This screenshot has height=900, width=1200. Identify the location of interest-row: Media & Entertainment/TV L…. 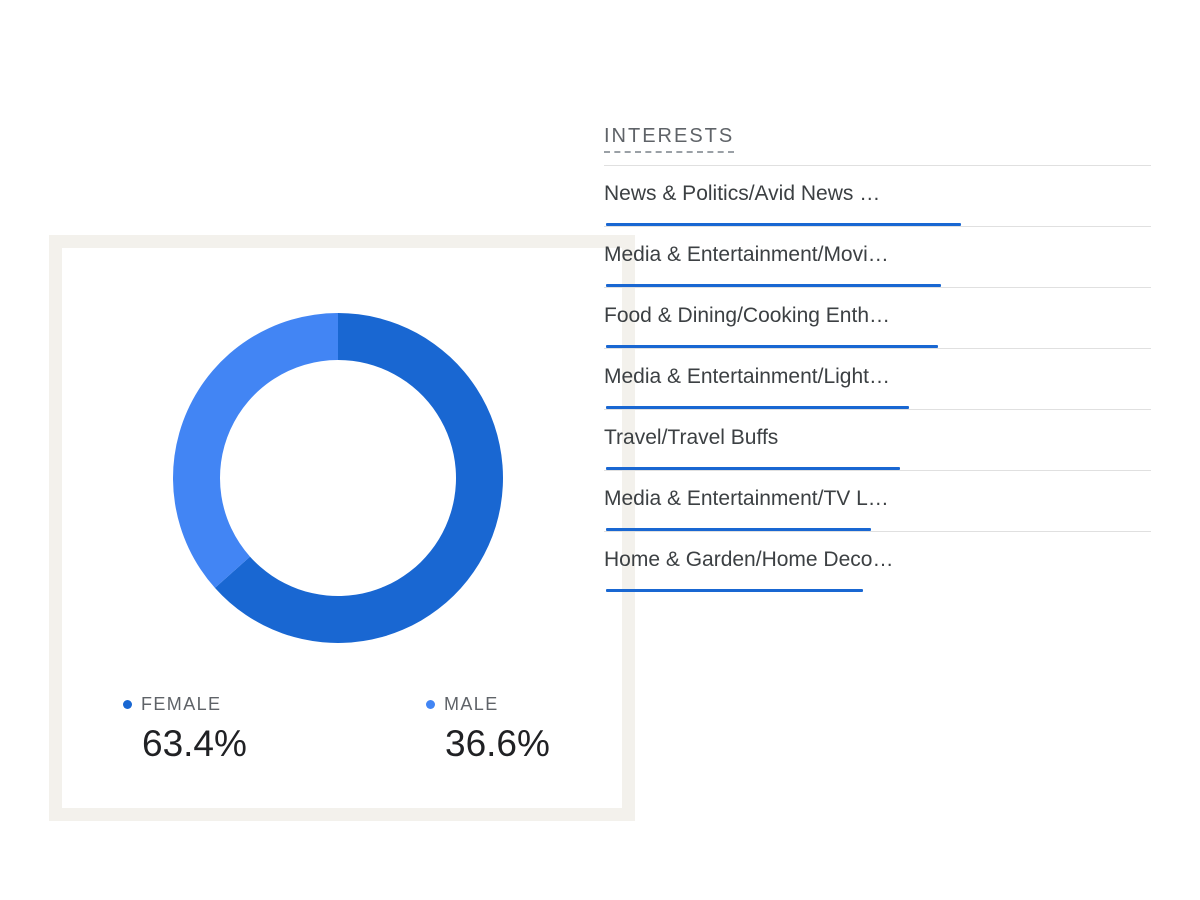
(877, 500).